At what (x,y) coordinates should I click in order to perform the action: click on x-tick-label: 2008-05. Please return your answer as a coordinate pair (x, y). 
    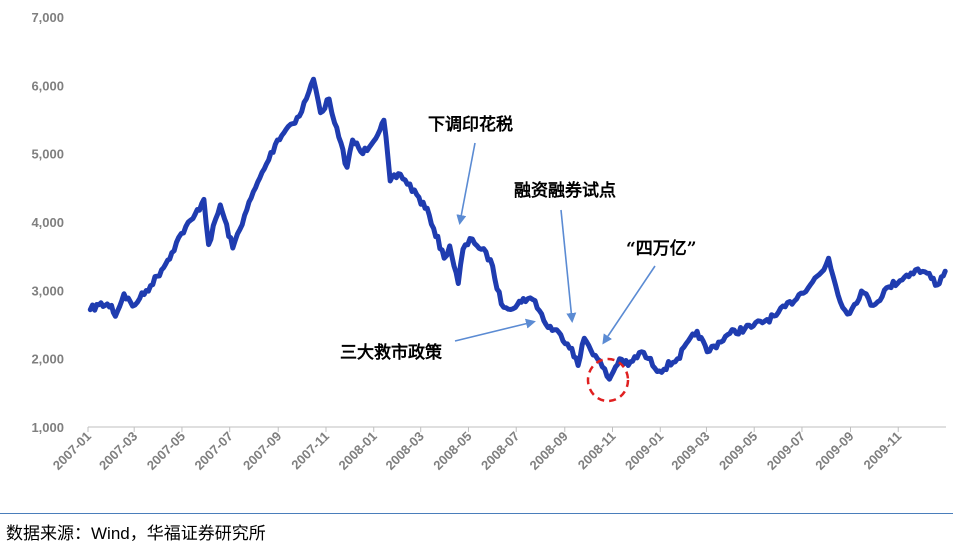
    Looking at the image, I should click on (452, 451).